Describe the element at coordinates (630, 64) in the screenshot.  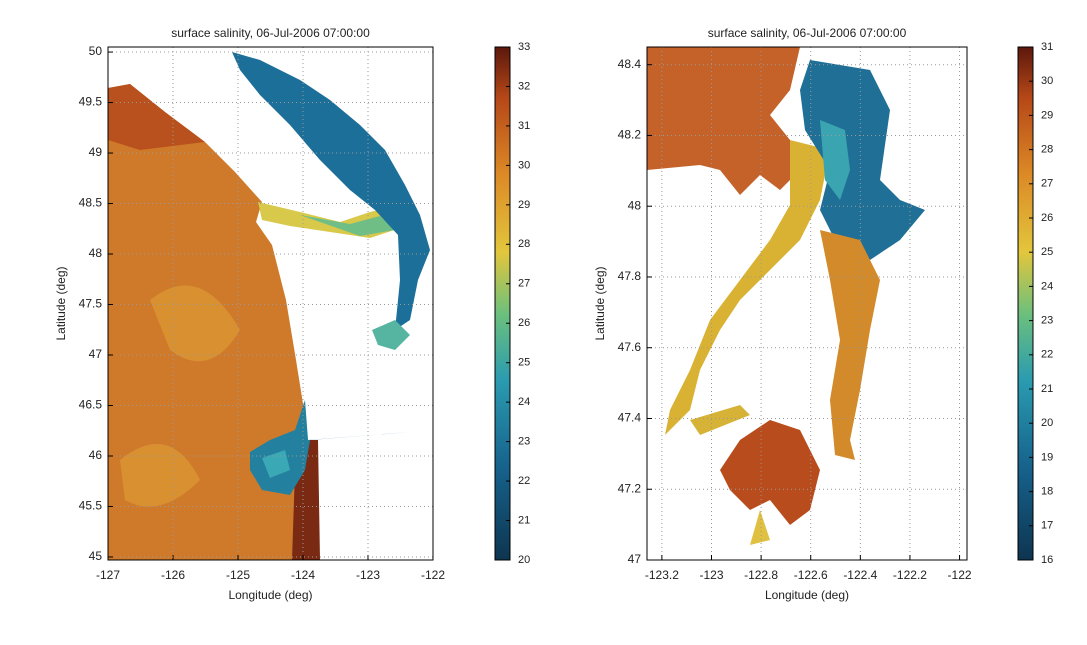
I see `y-tick-label: 48.4` at that location.